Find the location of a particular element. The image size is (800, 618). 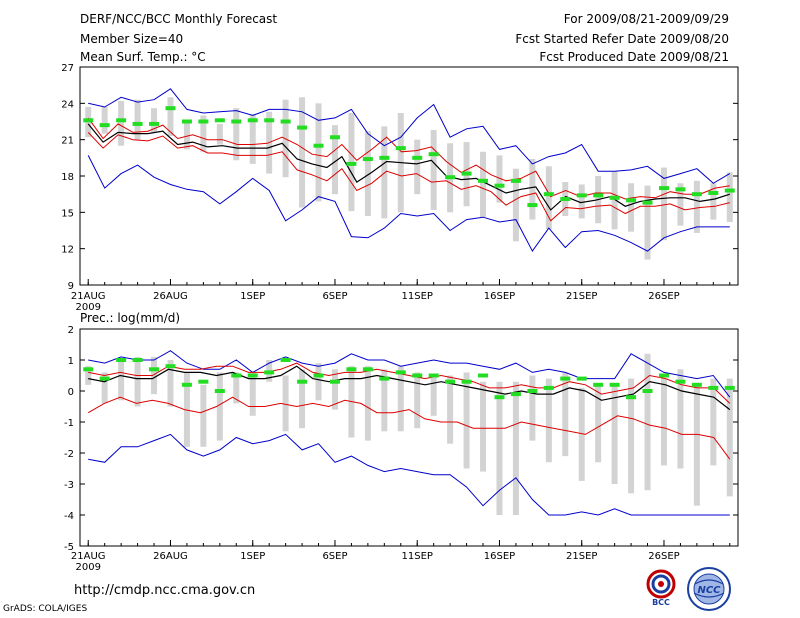

temp-max-line is located at coordinates (409, 136).